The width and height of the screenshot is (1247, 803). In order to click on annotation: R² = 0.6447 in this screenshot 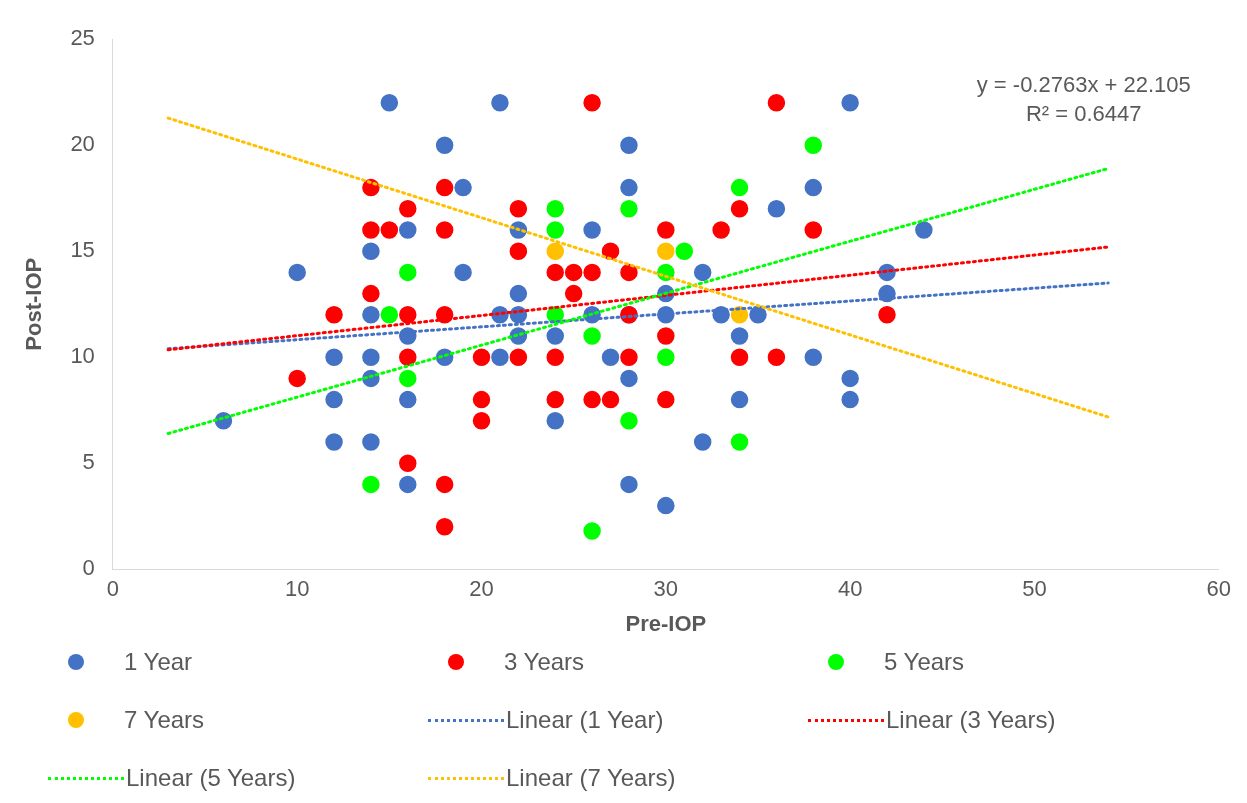, I will do `click(1083, 114)`.